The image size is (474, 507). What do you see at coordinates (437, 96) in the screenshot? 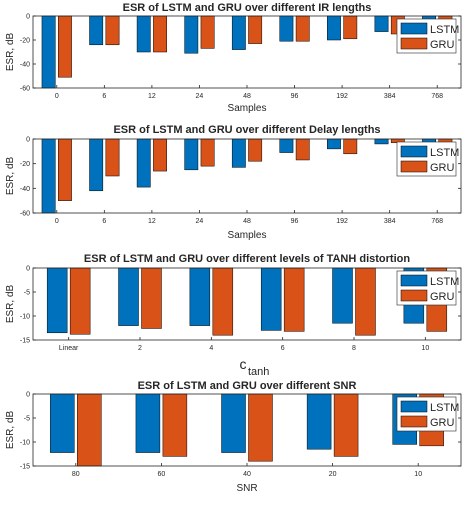
I see `x-tick-label: 768` at bounding box center [437, 96].